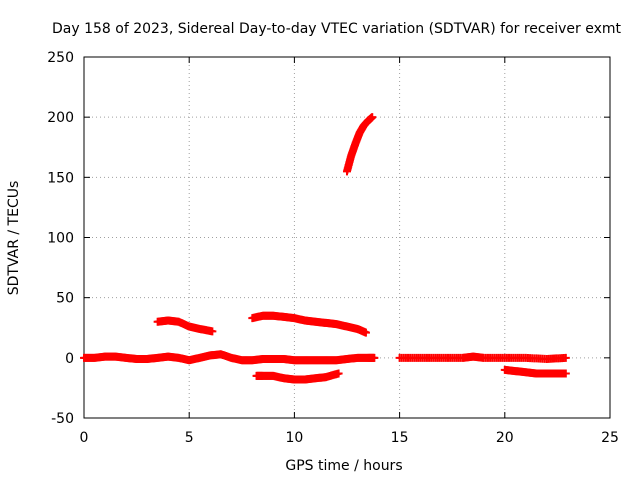 This screenshot has width=640, height=480. I want to click on x-tick-label: 25, so click(610, 438).